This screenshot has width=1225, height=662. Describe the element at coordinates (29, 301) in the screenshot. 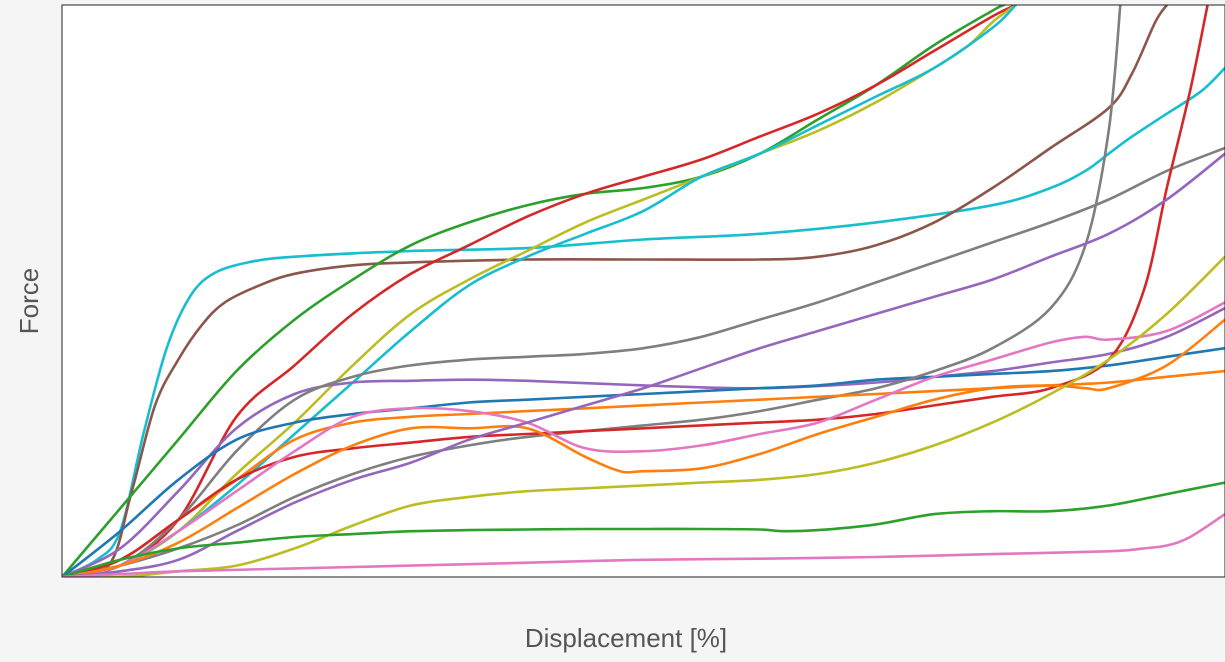

I see `y-axis-label: Force` at that location.